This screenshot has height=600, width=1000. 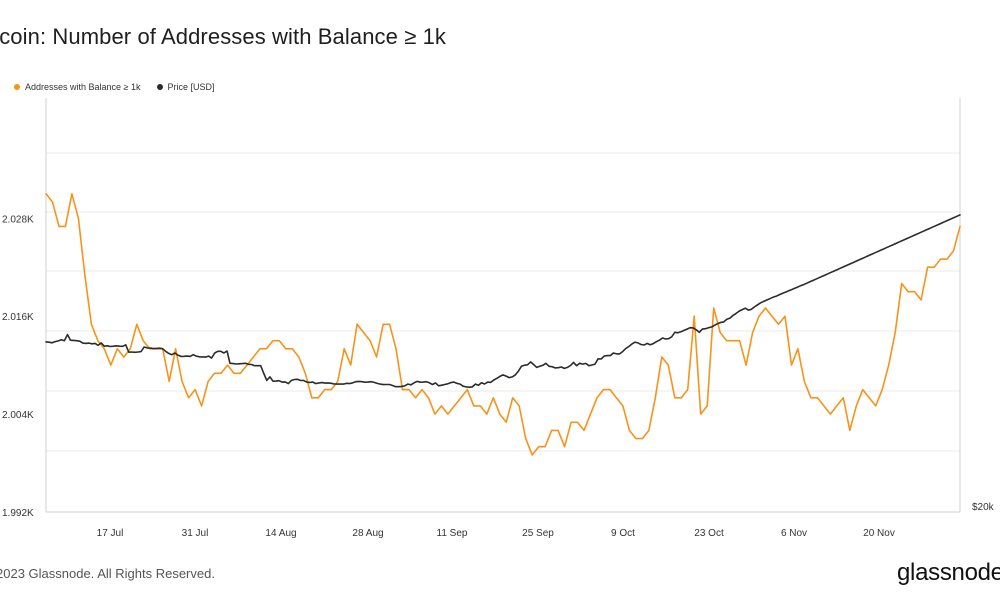 What do you see at coordinates (983, 507) in the screenshot?
I see `right-y-tick-label: $20k` at bounding box center [983, 507].